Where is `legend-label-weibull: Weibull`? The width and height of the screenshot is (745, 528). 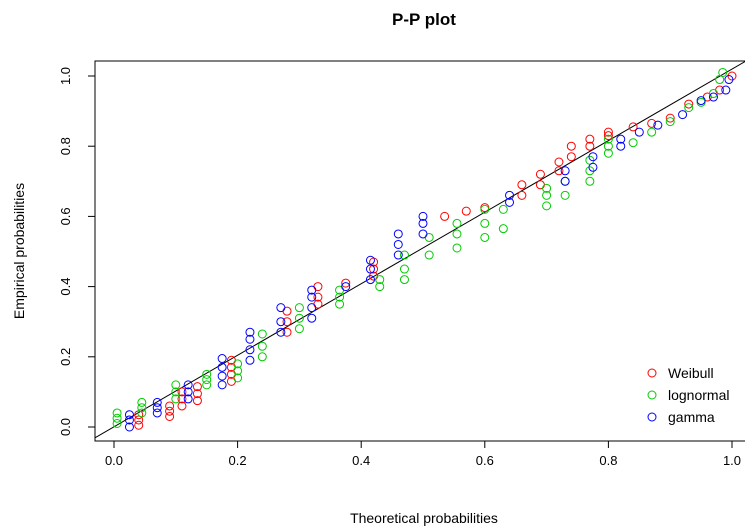
legend-label-weibull: Weibull is located at coordinates (691, 373).